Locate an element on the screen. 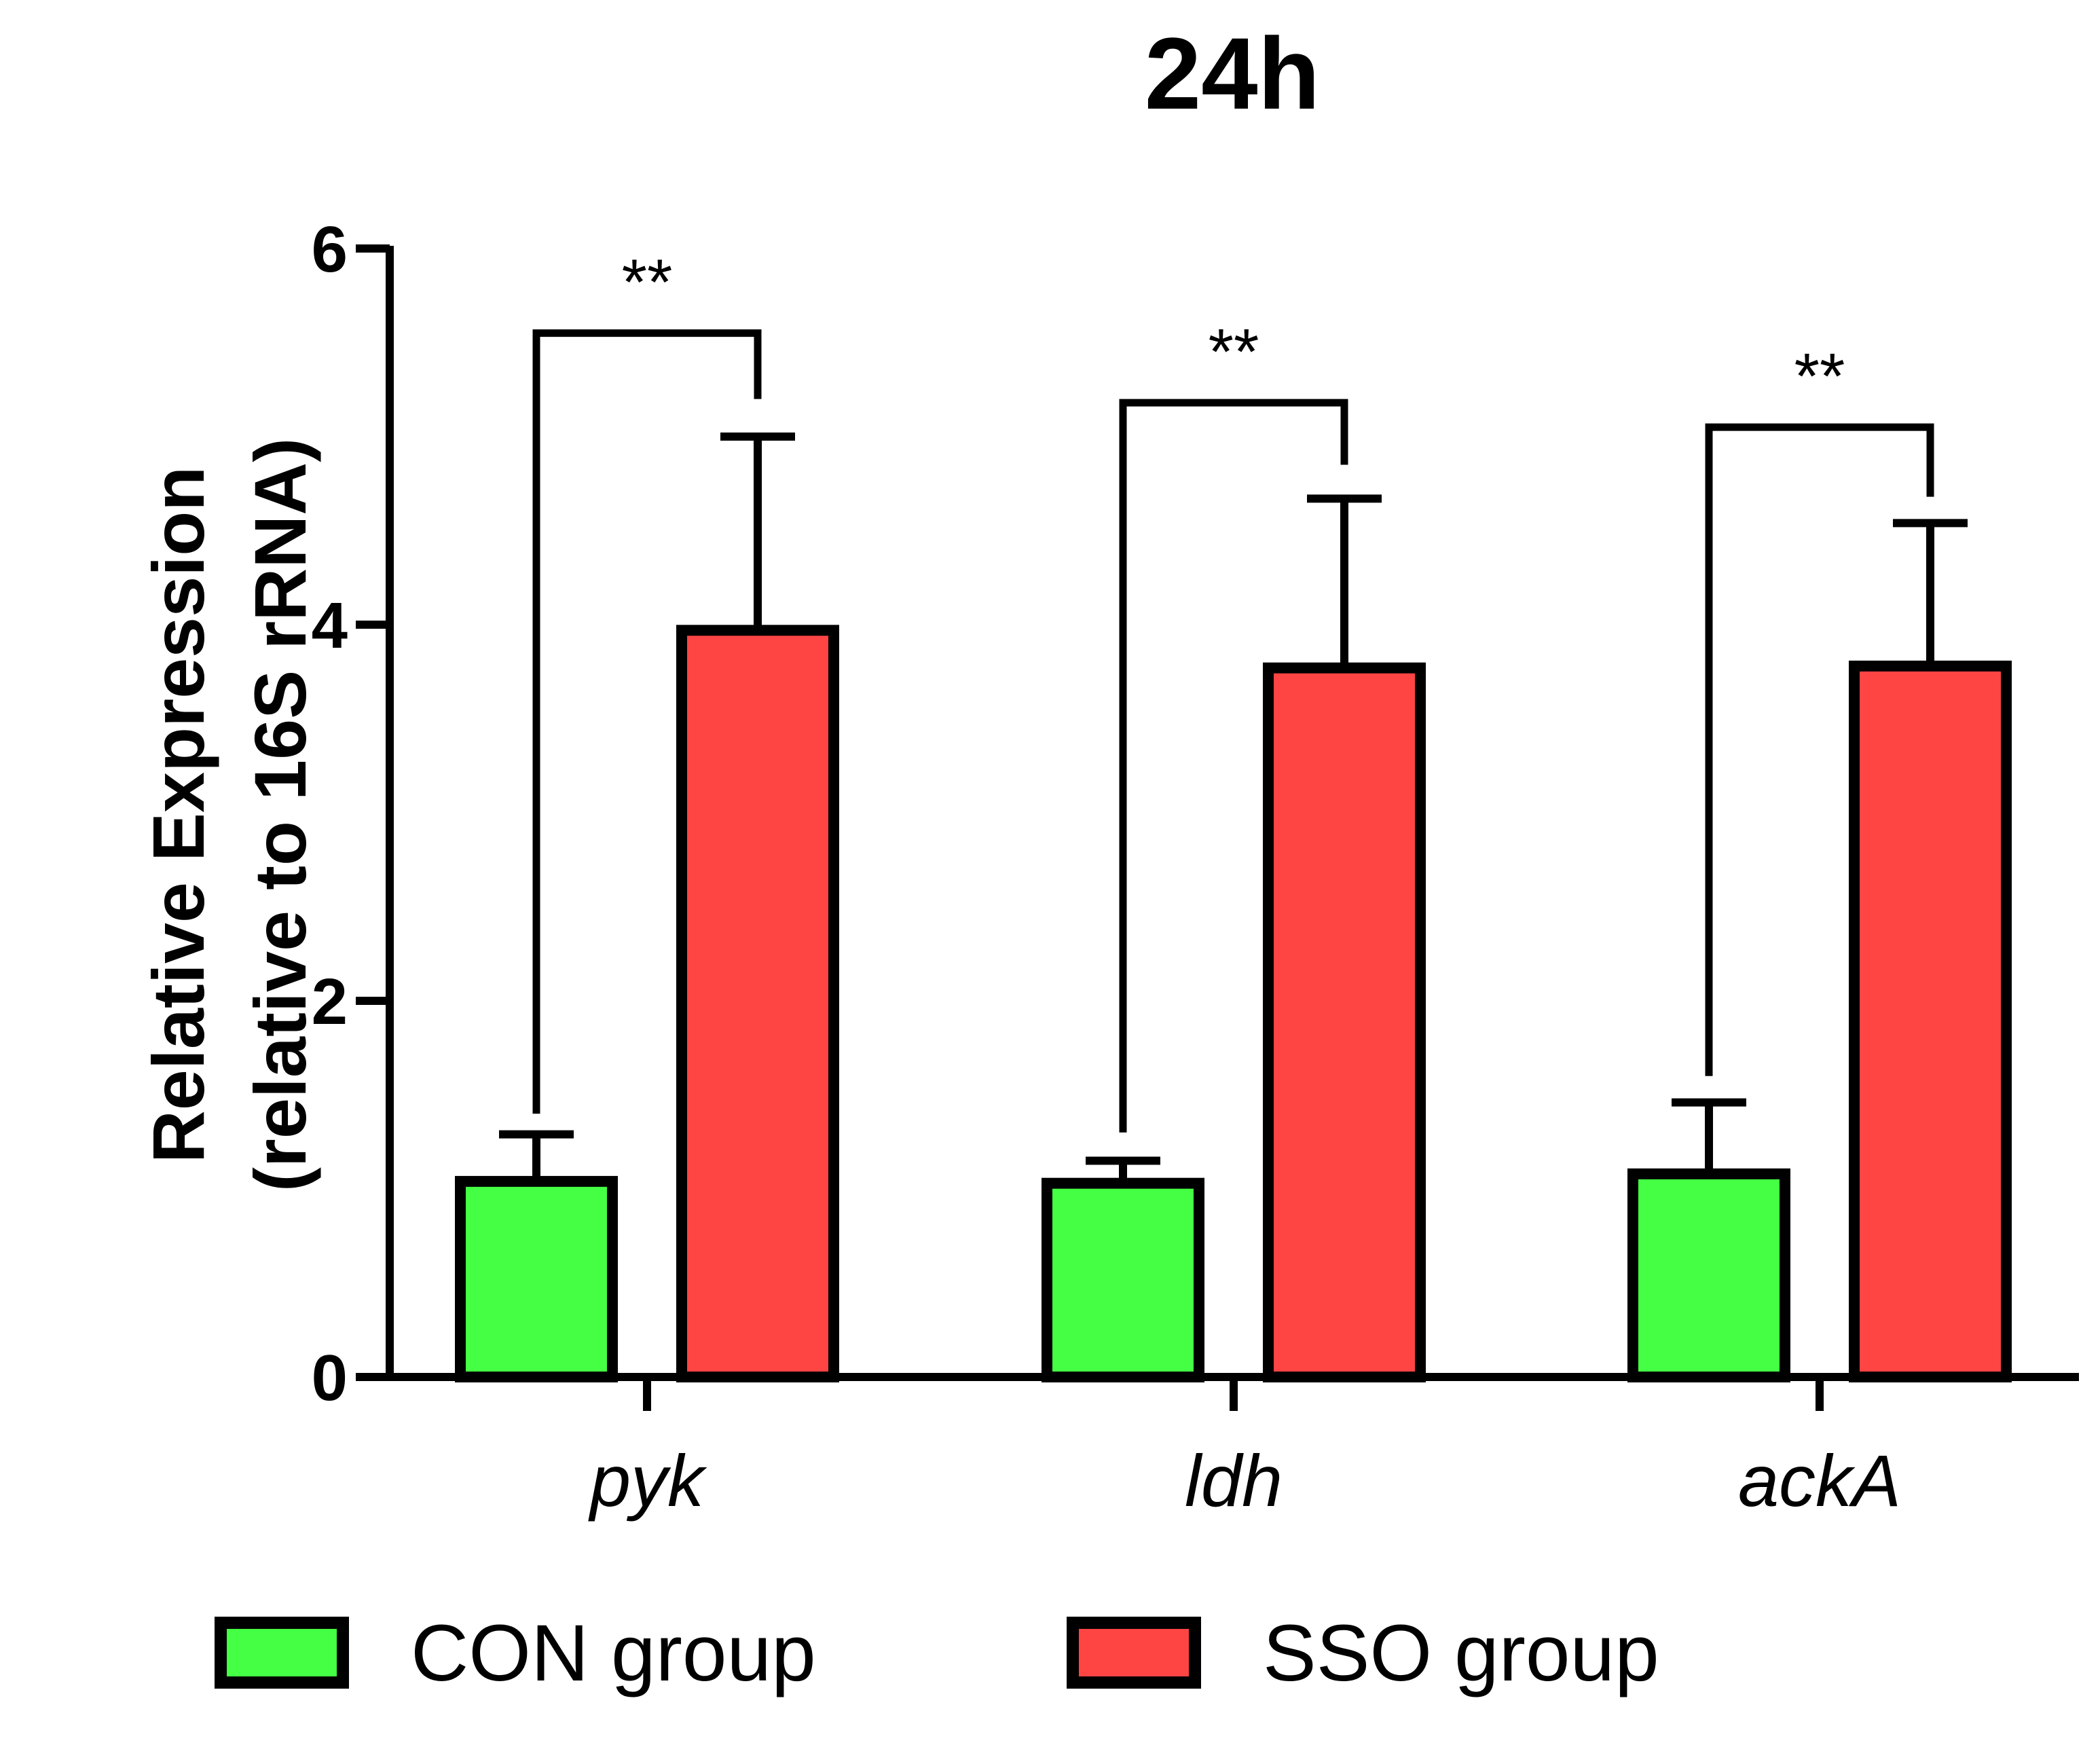 Image resolution: width=2100 pixels, height=1745 pixels. bar-sso-group-pyk is located at coordinates (757, 1003).